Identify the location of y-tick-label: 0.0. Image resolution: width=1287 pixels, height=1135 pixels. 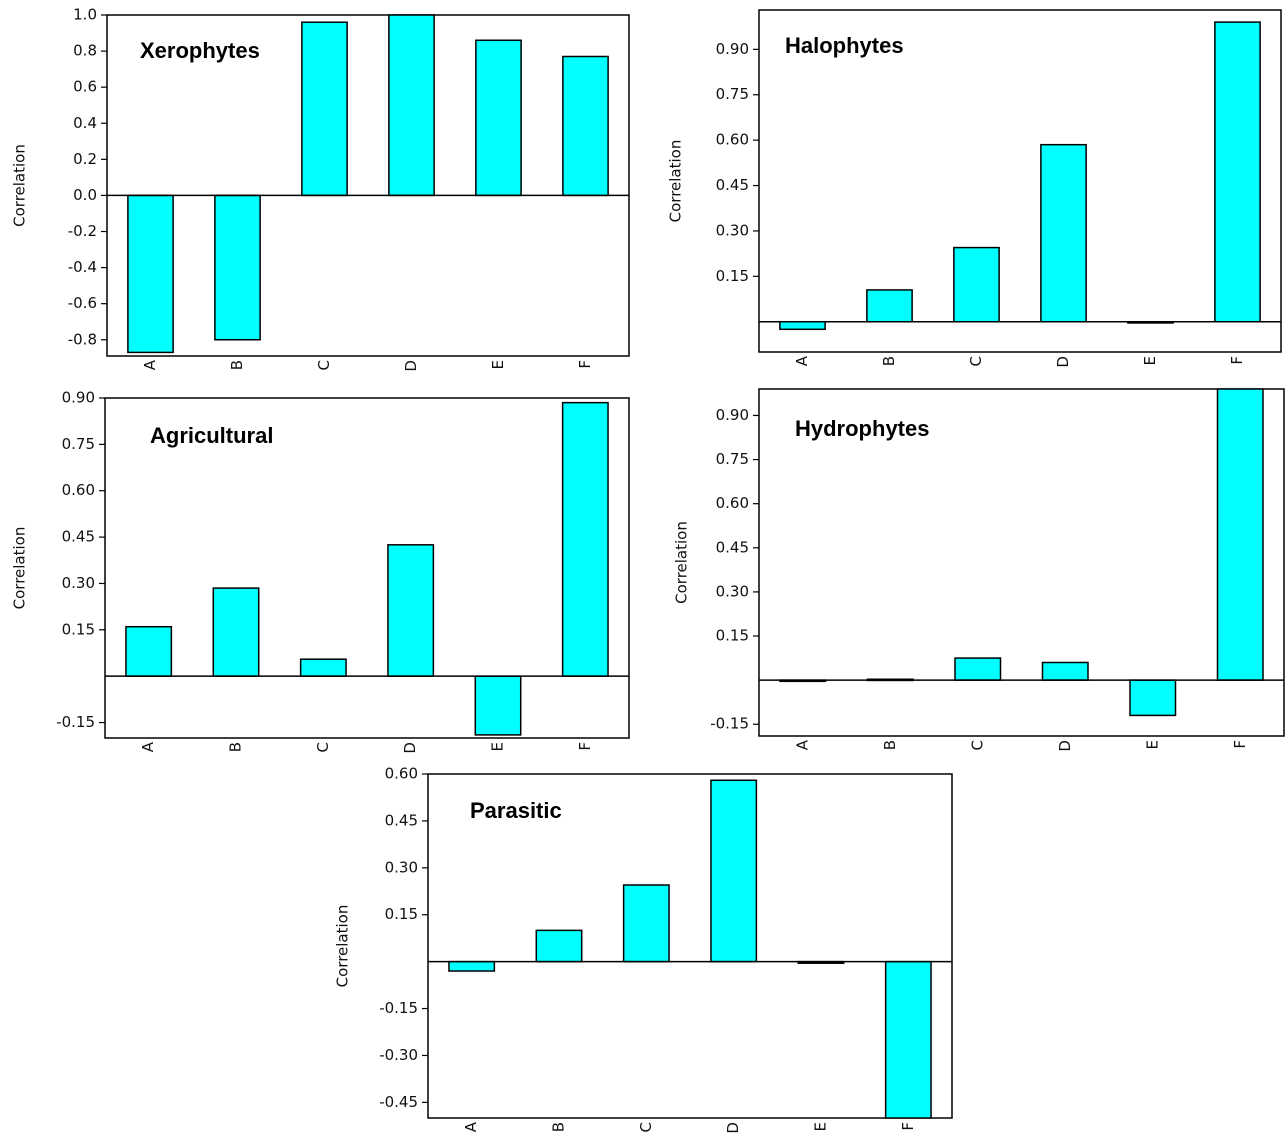
(85, 195).